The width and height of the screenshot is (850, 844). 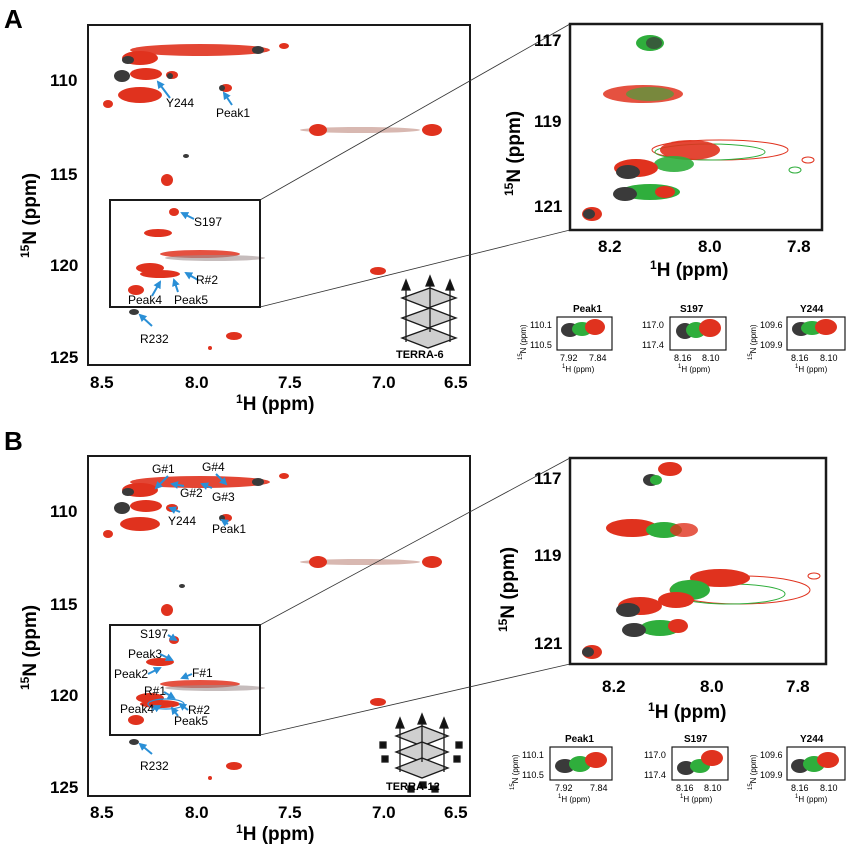 What do you see at coordinates (199, 710) in the screenshot?
I see `label-r2-b: R#2` at bounding box center [199, 710].